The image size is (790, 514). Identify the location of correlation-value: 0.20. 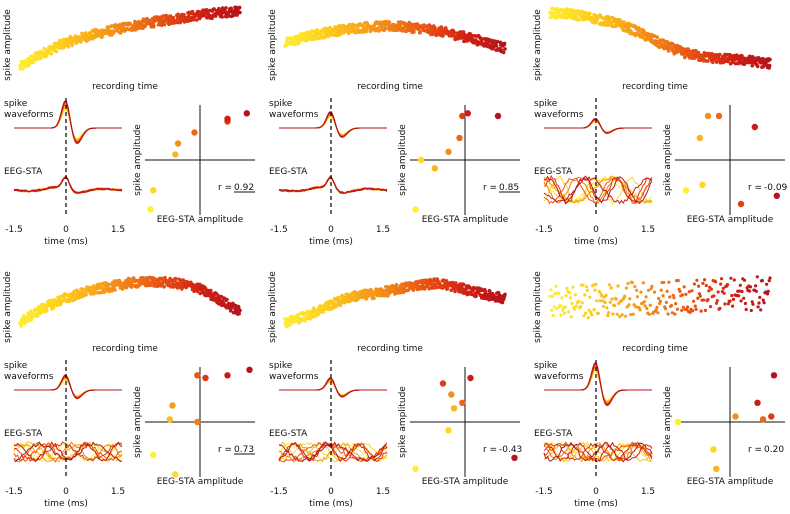
(774, 450).